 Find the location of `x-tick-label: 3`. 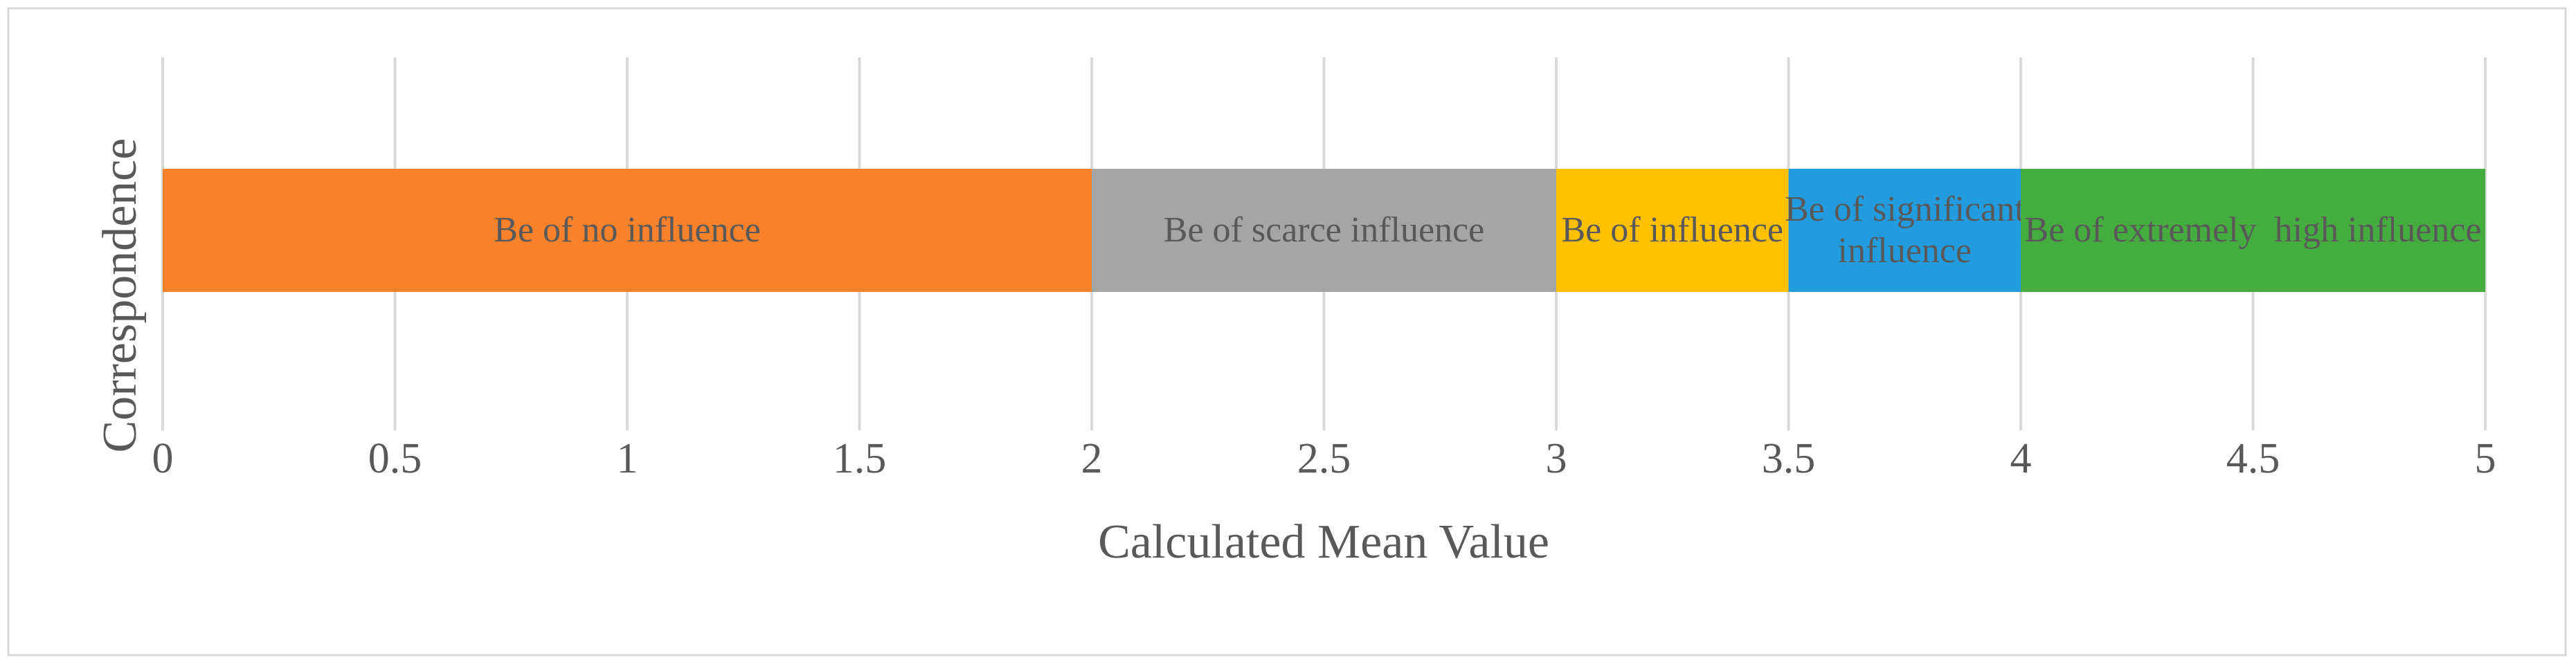

x-tick-label: 3 is located at coordinates (1557, 458).